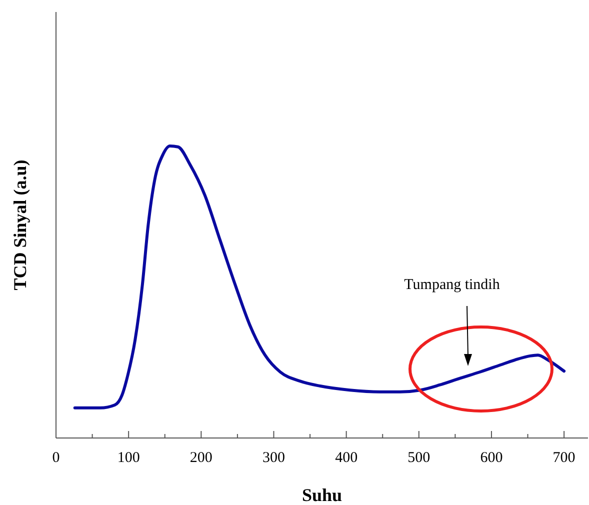 The height and width of the screenshot is (505, 589). What do you see at coordinates (491, 458) in the screenshot?
I see `x-tick-label: 600` at bounding box center [491, 458].